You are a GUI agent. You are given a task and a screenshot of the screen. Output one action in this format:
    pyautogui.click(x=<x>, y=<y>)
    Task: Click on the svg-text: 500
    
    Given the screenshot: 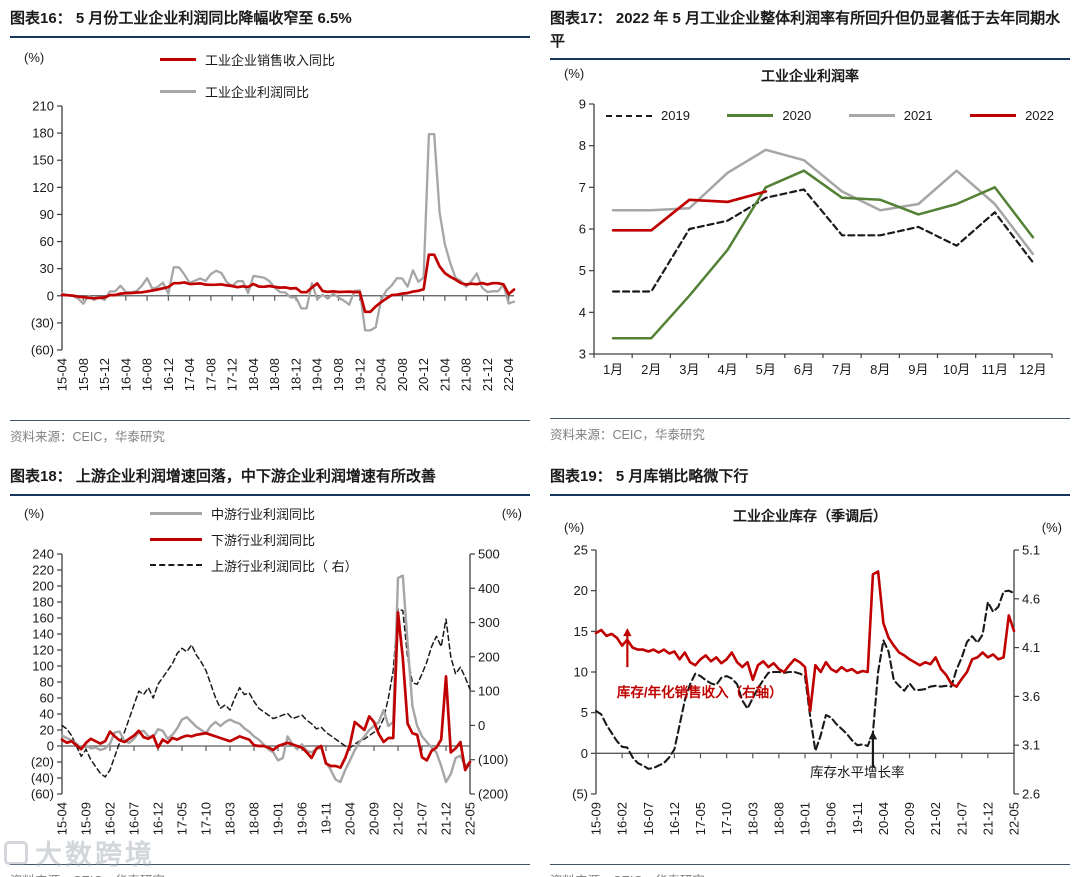 What is the action you would take?
    pyautogui.click(x=489, y=553)
    